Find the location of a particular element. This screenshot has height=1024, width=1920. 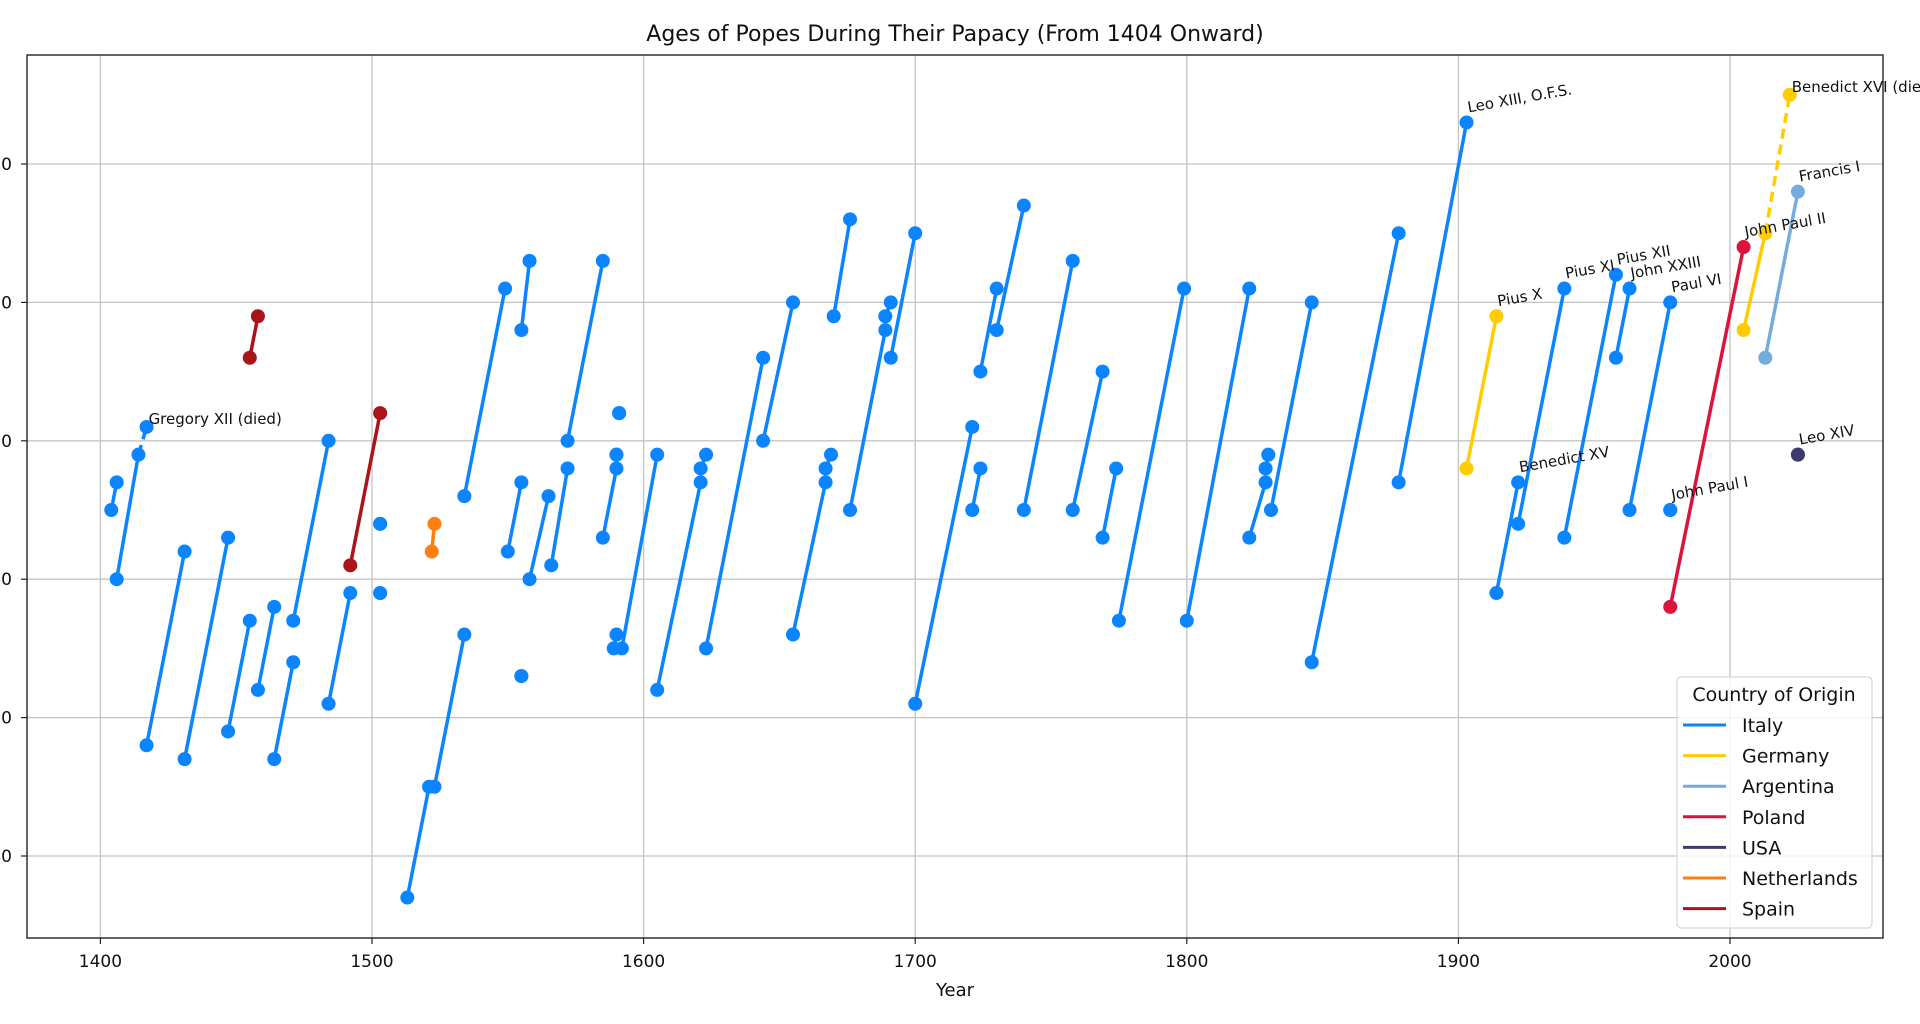

papacy-spain is located at coordinates (253, 337).